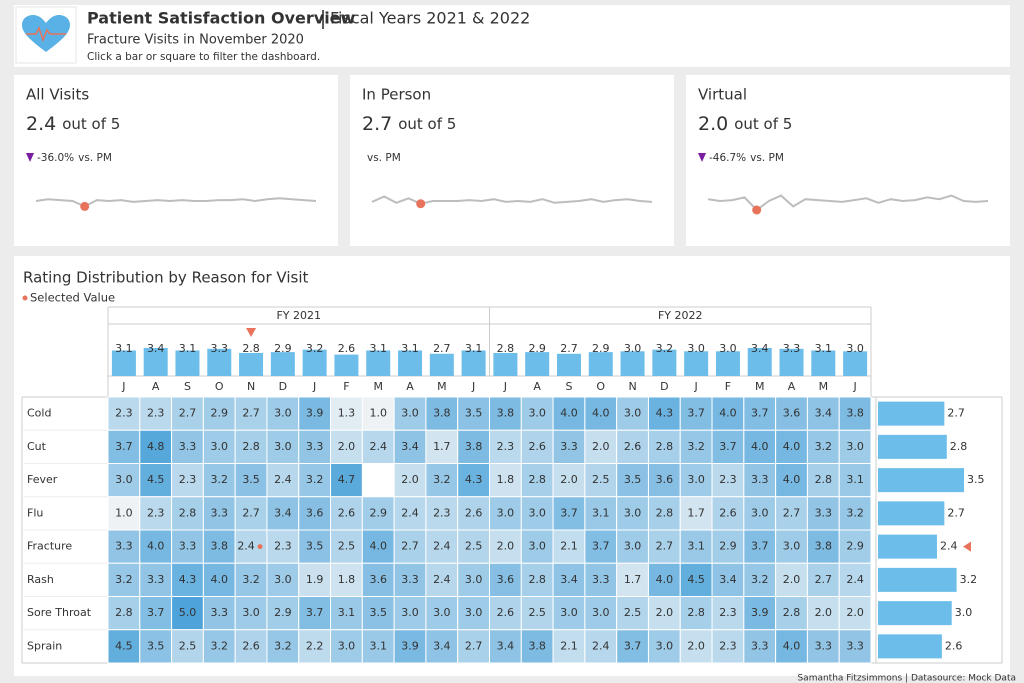 The image size is (1024, 683). Describe the element at coordinates (283, 348) in the screenshot. I see `column-average-label: 2.9` at that location.